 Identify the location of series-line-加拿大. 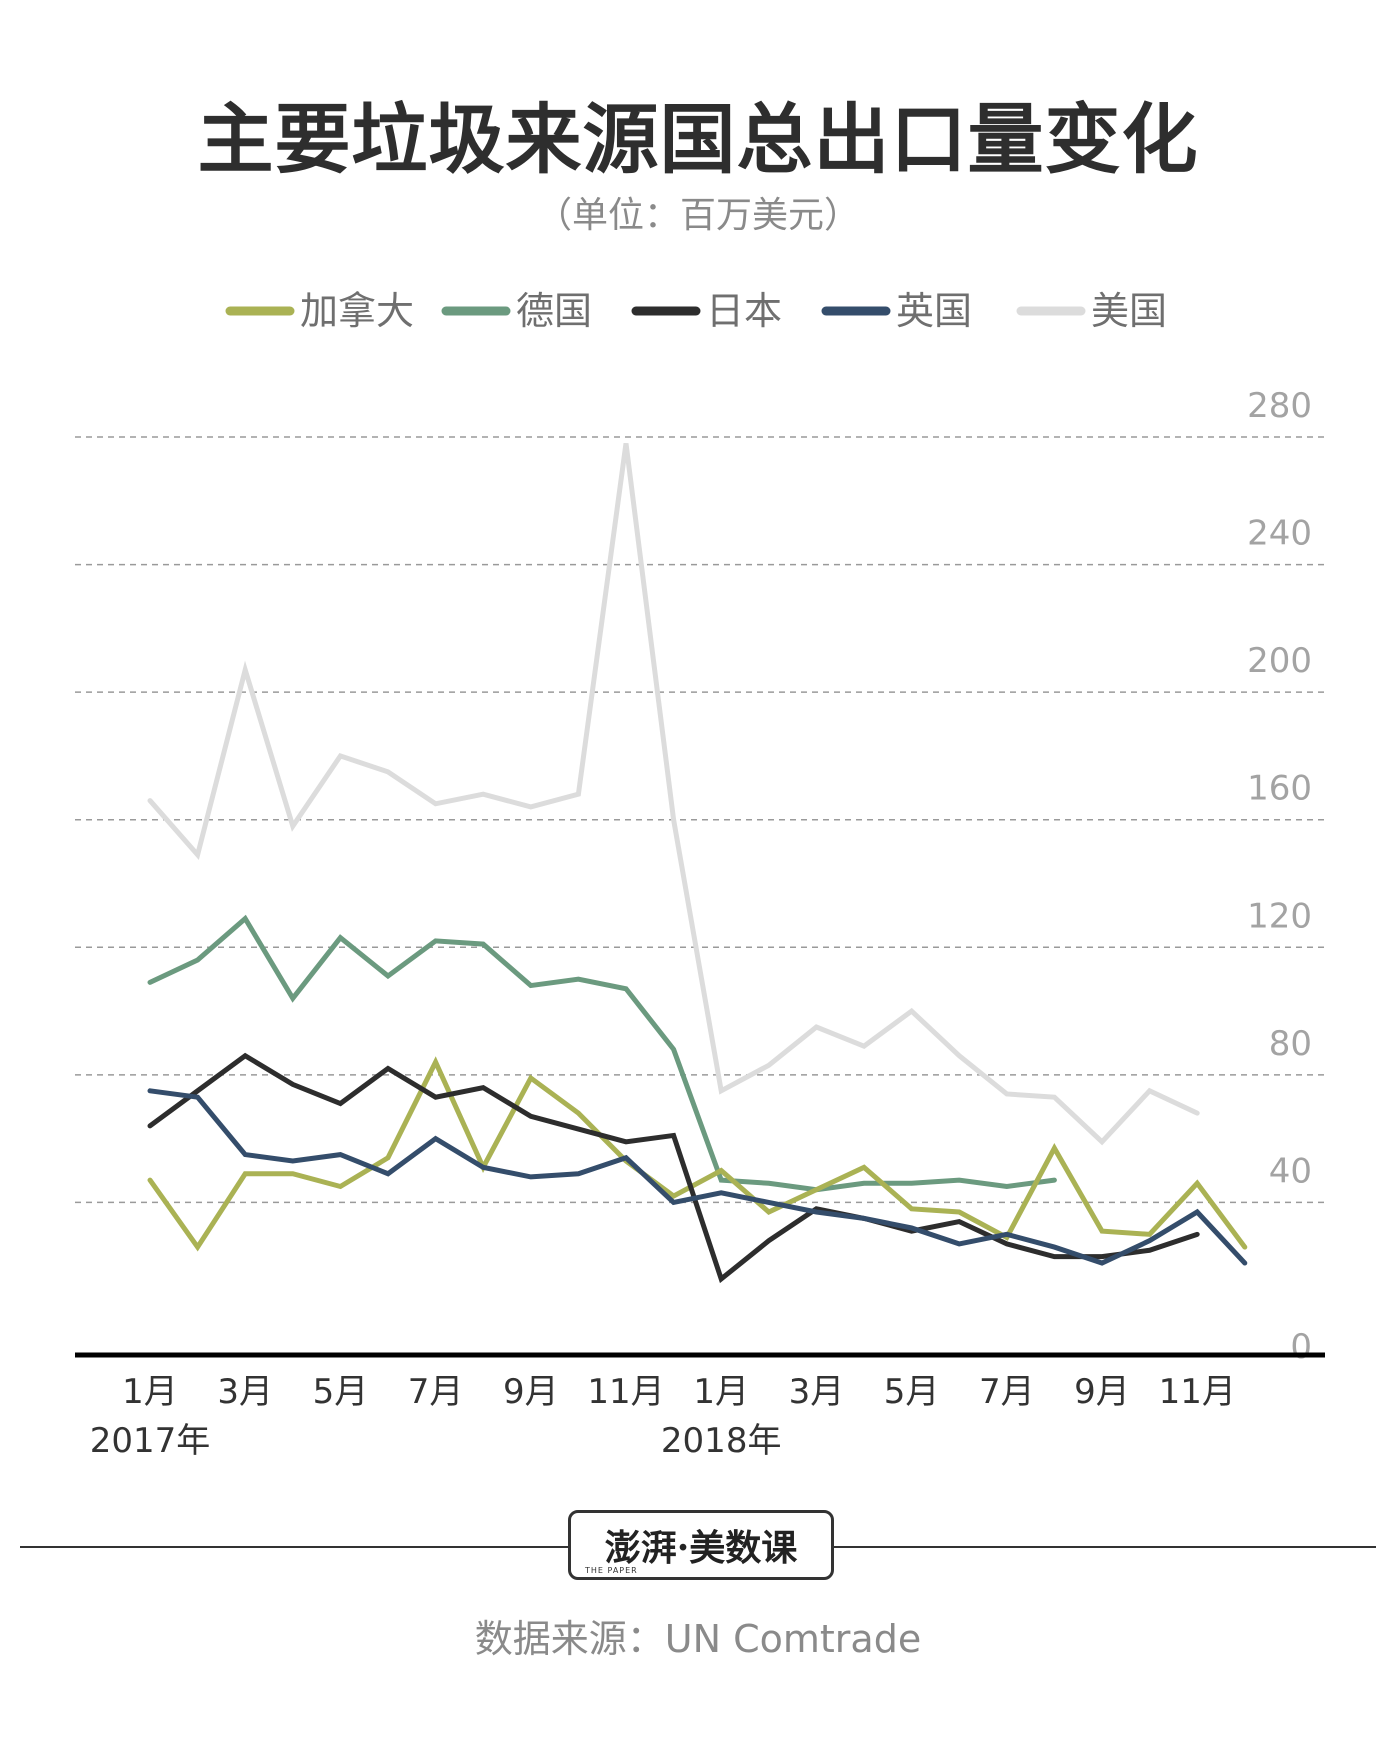
(697, 1154).